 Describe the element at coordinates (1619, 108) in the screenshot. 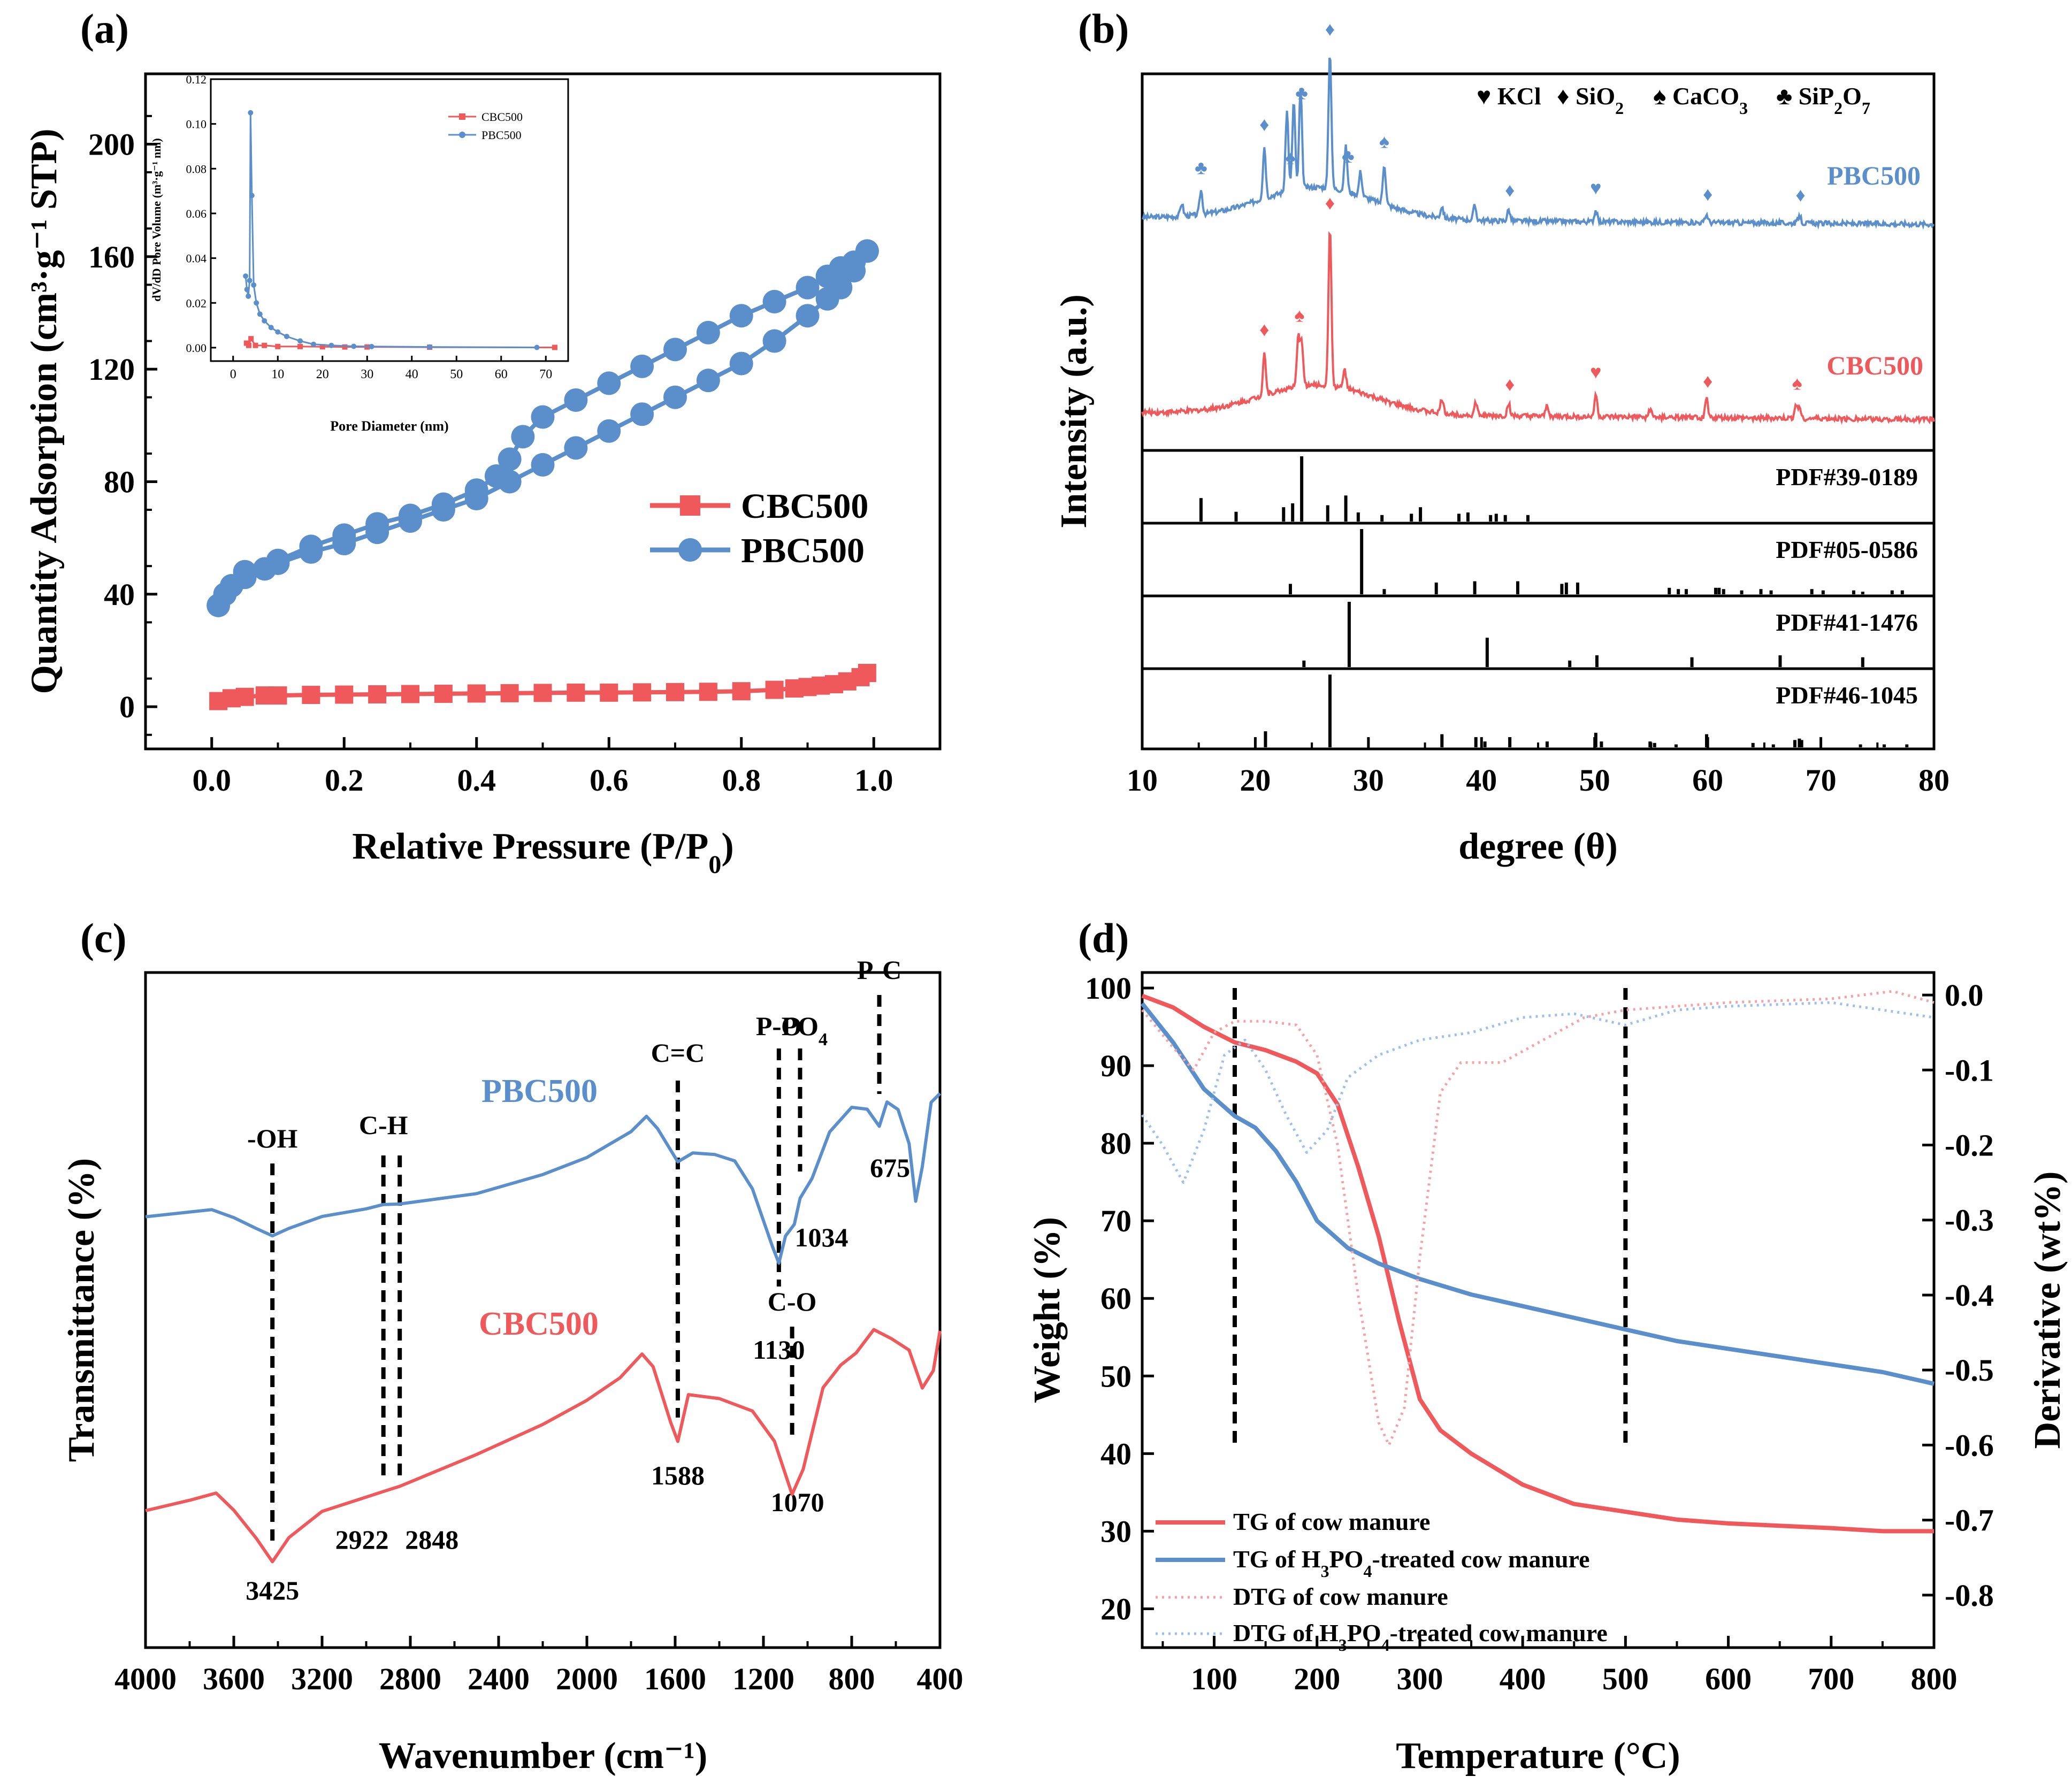

I see `legend-item-sub: 2` at that location.